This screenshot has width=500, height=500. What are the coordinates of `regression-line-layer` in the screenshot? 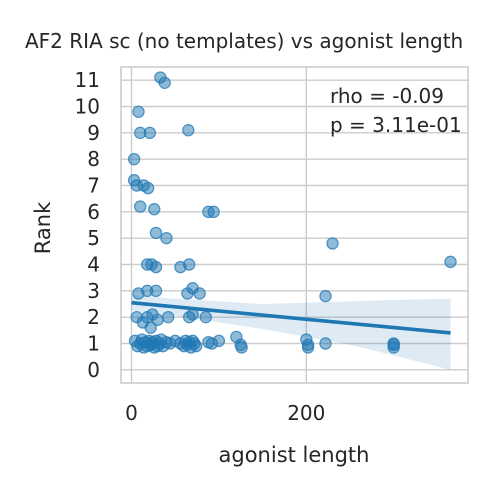 It's located at (291, 317).